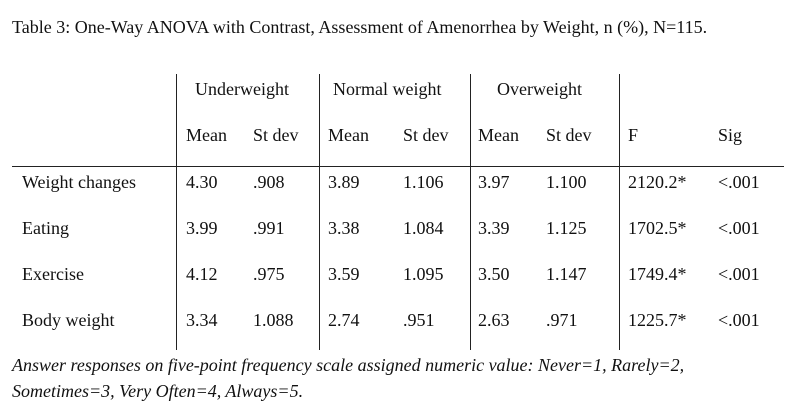 Image resolution: width=806 pixels, height=417 pixels. I want to click on table-note-line: Sometimes=3, Very Often=4, Always=5., so click(158, 391).